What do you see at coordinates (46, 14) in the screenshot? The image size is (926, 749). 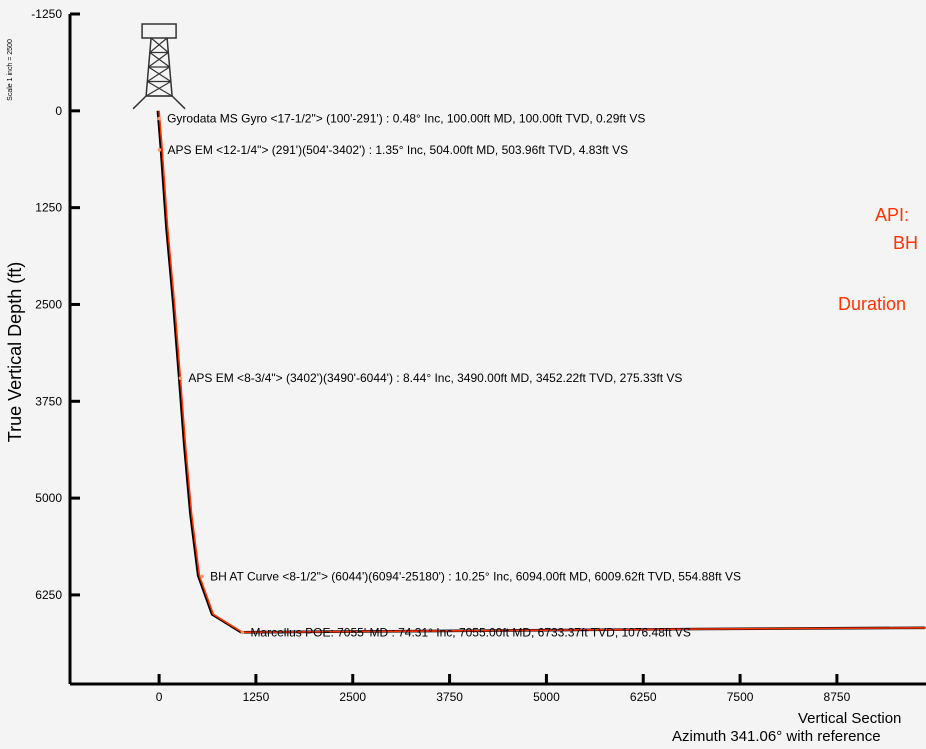 I see `y-tick-label: -1250` at bounding box center [46, 14].